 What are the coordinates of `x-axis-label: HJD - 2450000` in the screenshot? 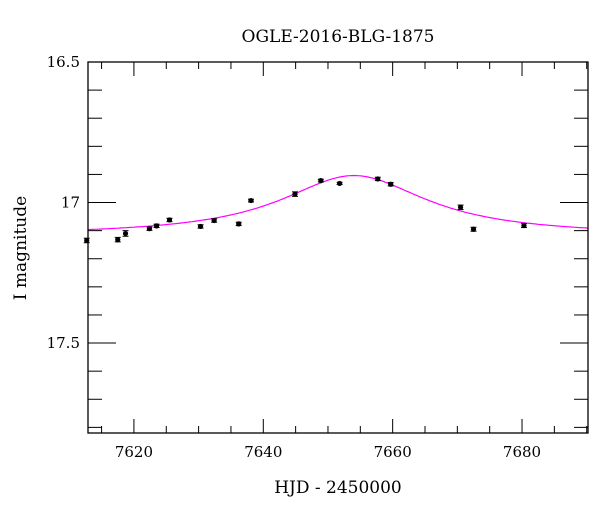 It's located at (338, 488).